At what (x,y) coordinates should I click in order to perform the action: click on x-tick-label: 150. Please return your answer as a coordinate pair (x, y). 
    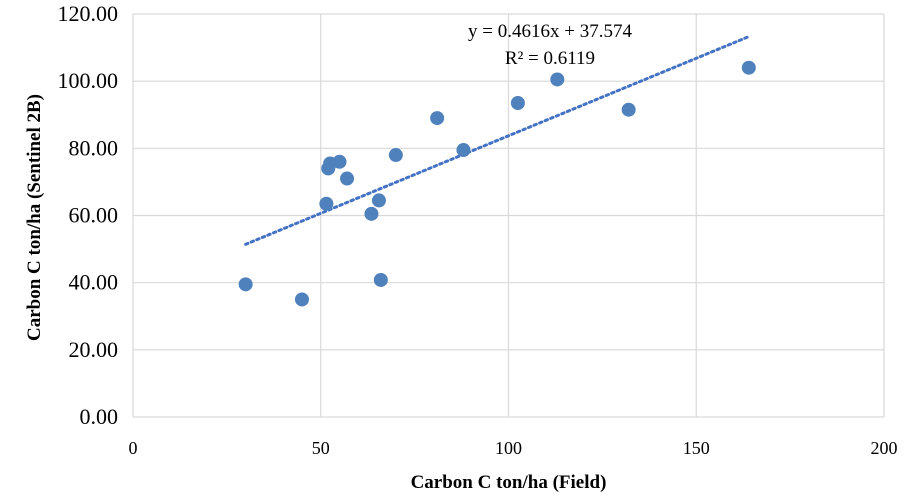
    Looking at the image, I should click on (696, 448).